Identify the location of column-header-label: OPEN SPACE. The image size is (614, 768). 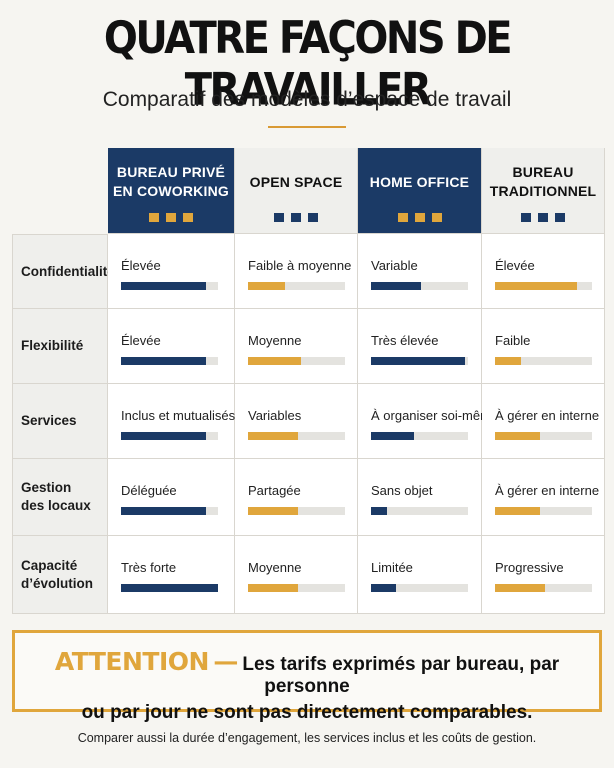
(296, 181).